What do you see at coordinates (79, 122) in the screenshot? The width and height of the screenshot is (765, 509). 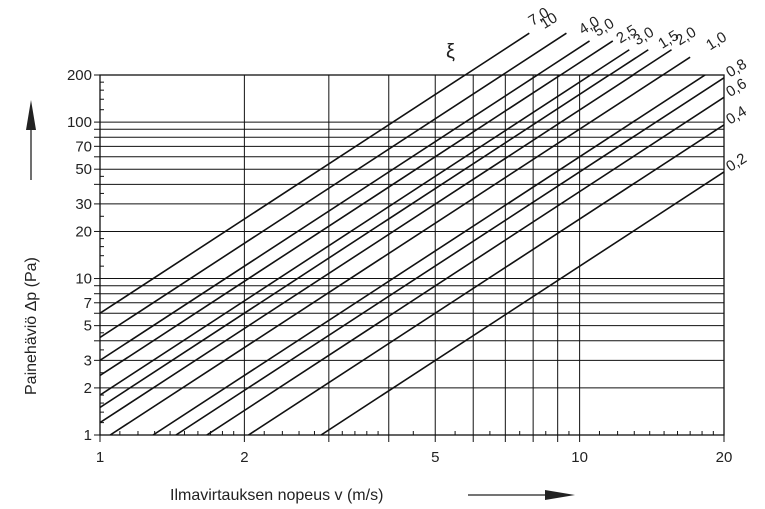 I see `y-tick-label: 100` at bounding box center [79, 122].